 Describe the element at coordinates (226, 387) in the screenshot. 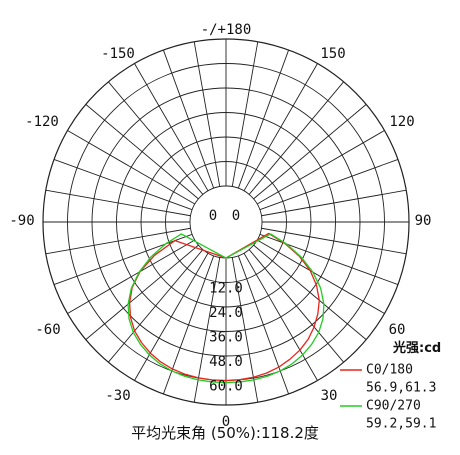

I see `ring-value-label: 60.0` at that location.